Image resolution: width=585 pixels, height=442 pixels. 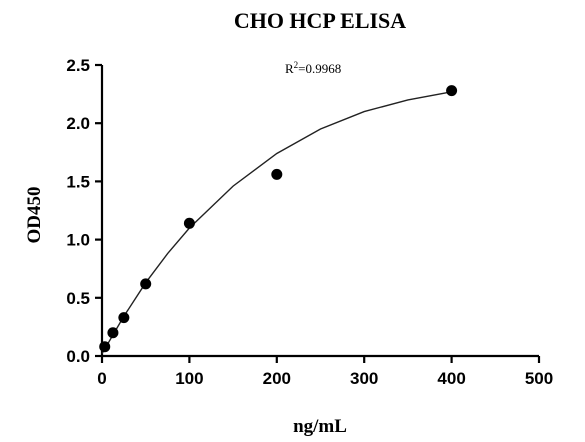 What do you see at coordinates (78, 181) in the screenshot?
I see `y-tick-label-1.5: 1.5` at bounding box center [78, 181].